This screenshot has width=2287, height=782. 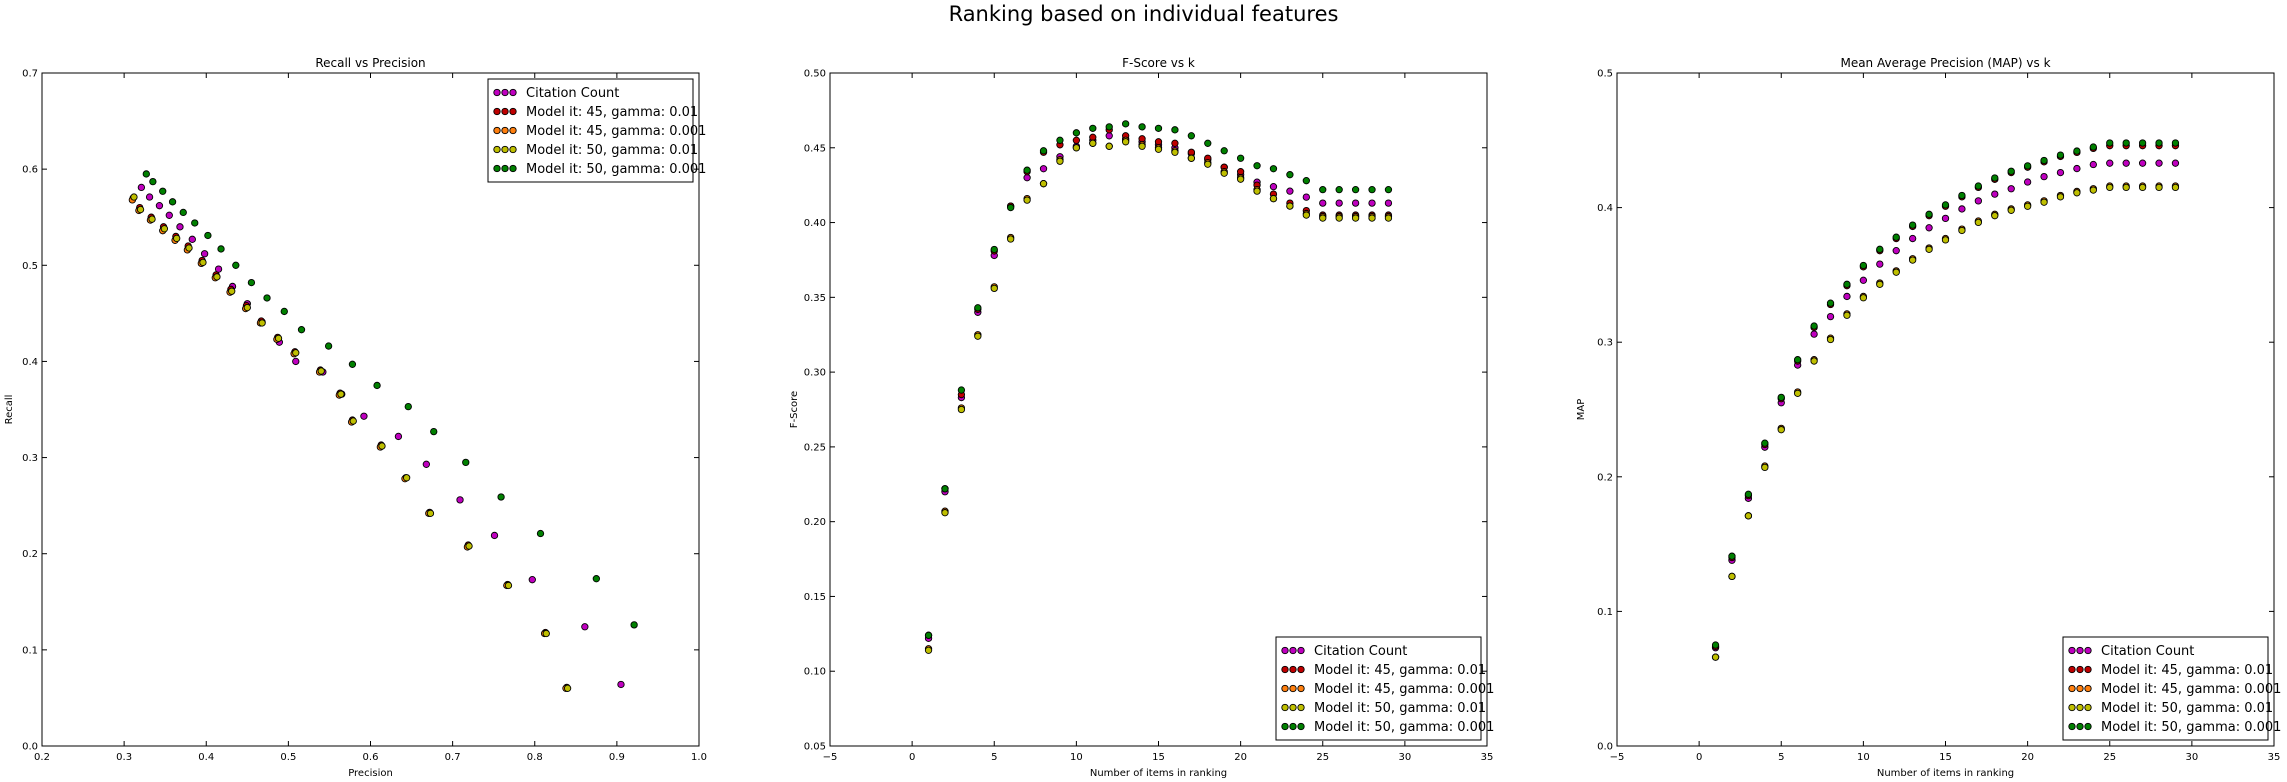 I want to click on x-tick-label: 0.3, so click(x=124, y=757).